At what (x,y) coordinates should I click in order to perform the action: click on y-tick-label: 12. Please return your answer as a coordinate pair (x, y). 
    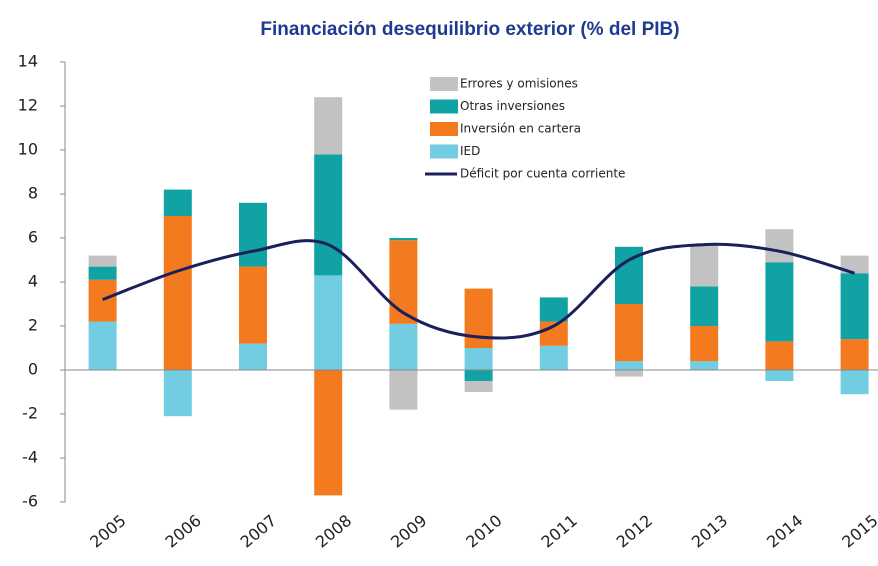
    Looking at the image, I should click on (28, 105).